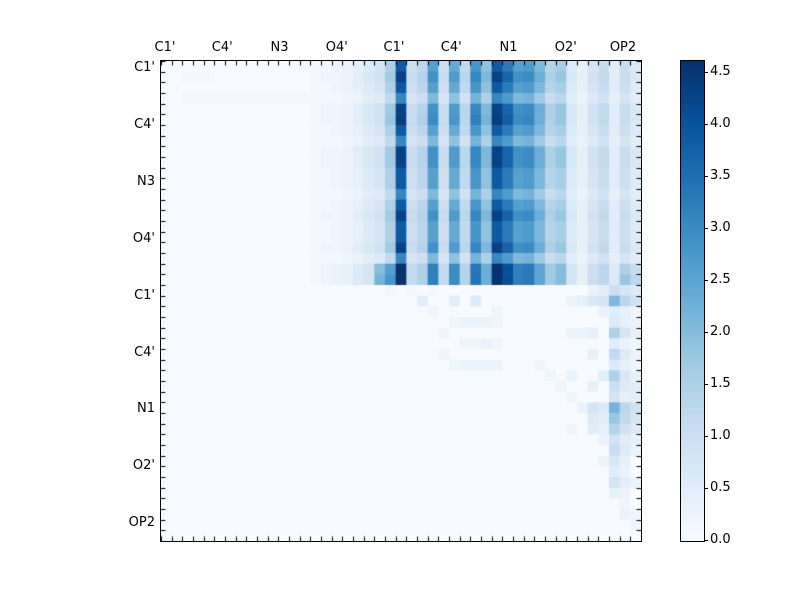  I want to click on x-tick-label: O2', so click(565, 47).